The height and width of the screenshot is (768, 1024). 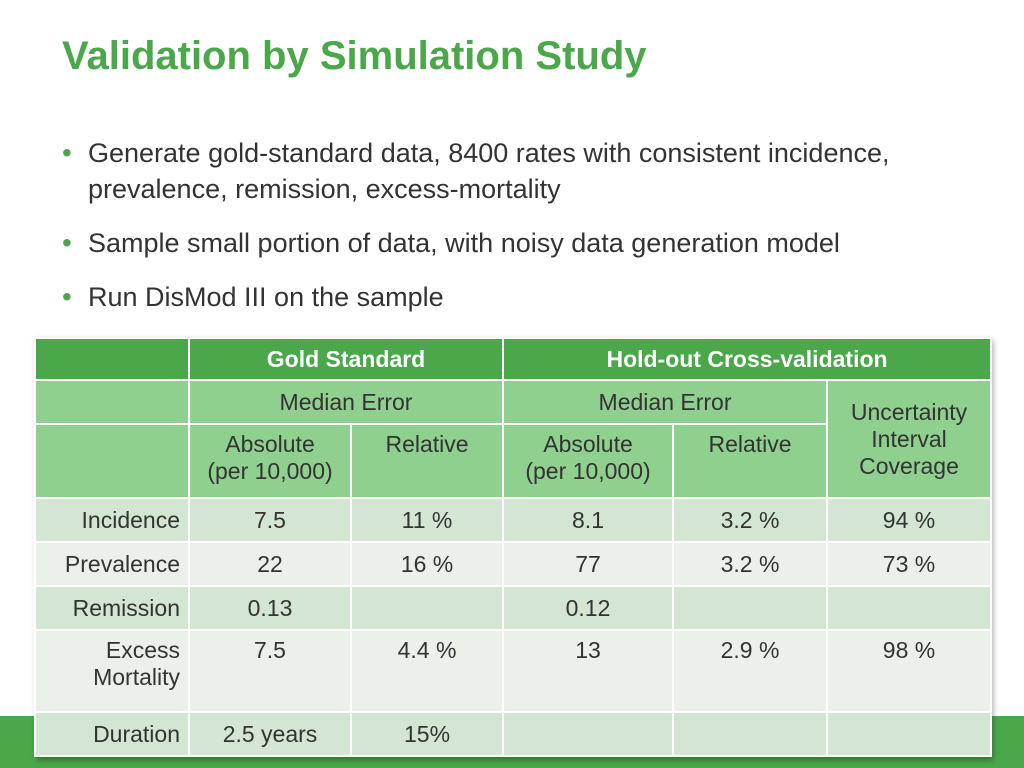 I want to click on units-cv-absolute: Absolute (per 10,000), so click(x=588, y=461).